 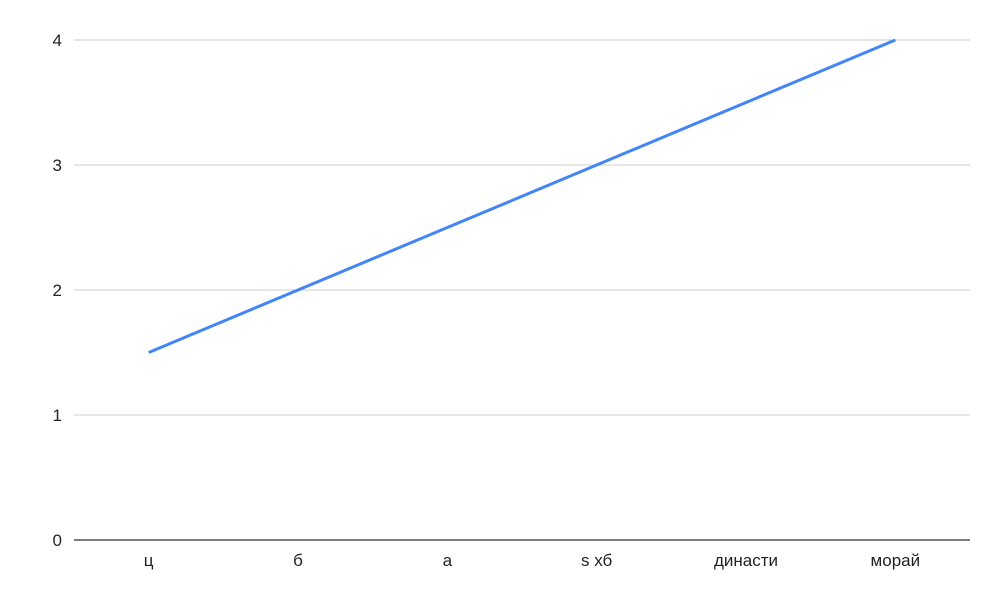 What do you see at coordinates (298, 560) in the screenshot?
I see `x-tick-label: б` at bounding box center [298, 560].